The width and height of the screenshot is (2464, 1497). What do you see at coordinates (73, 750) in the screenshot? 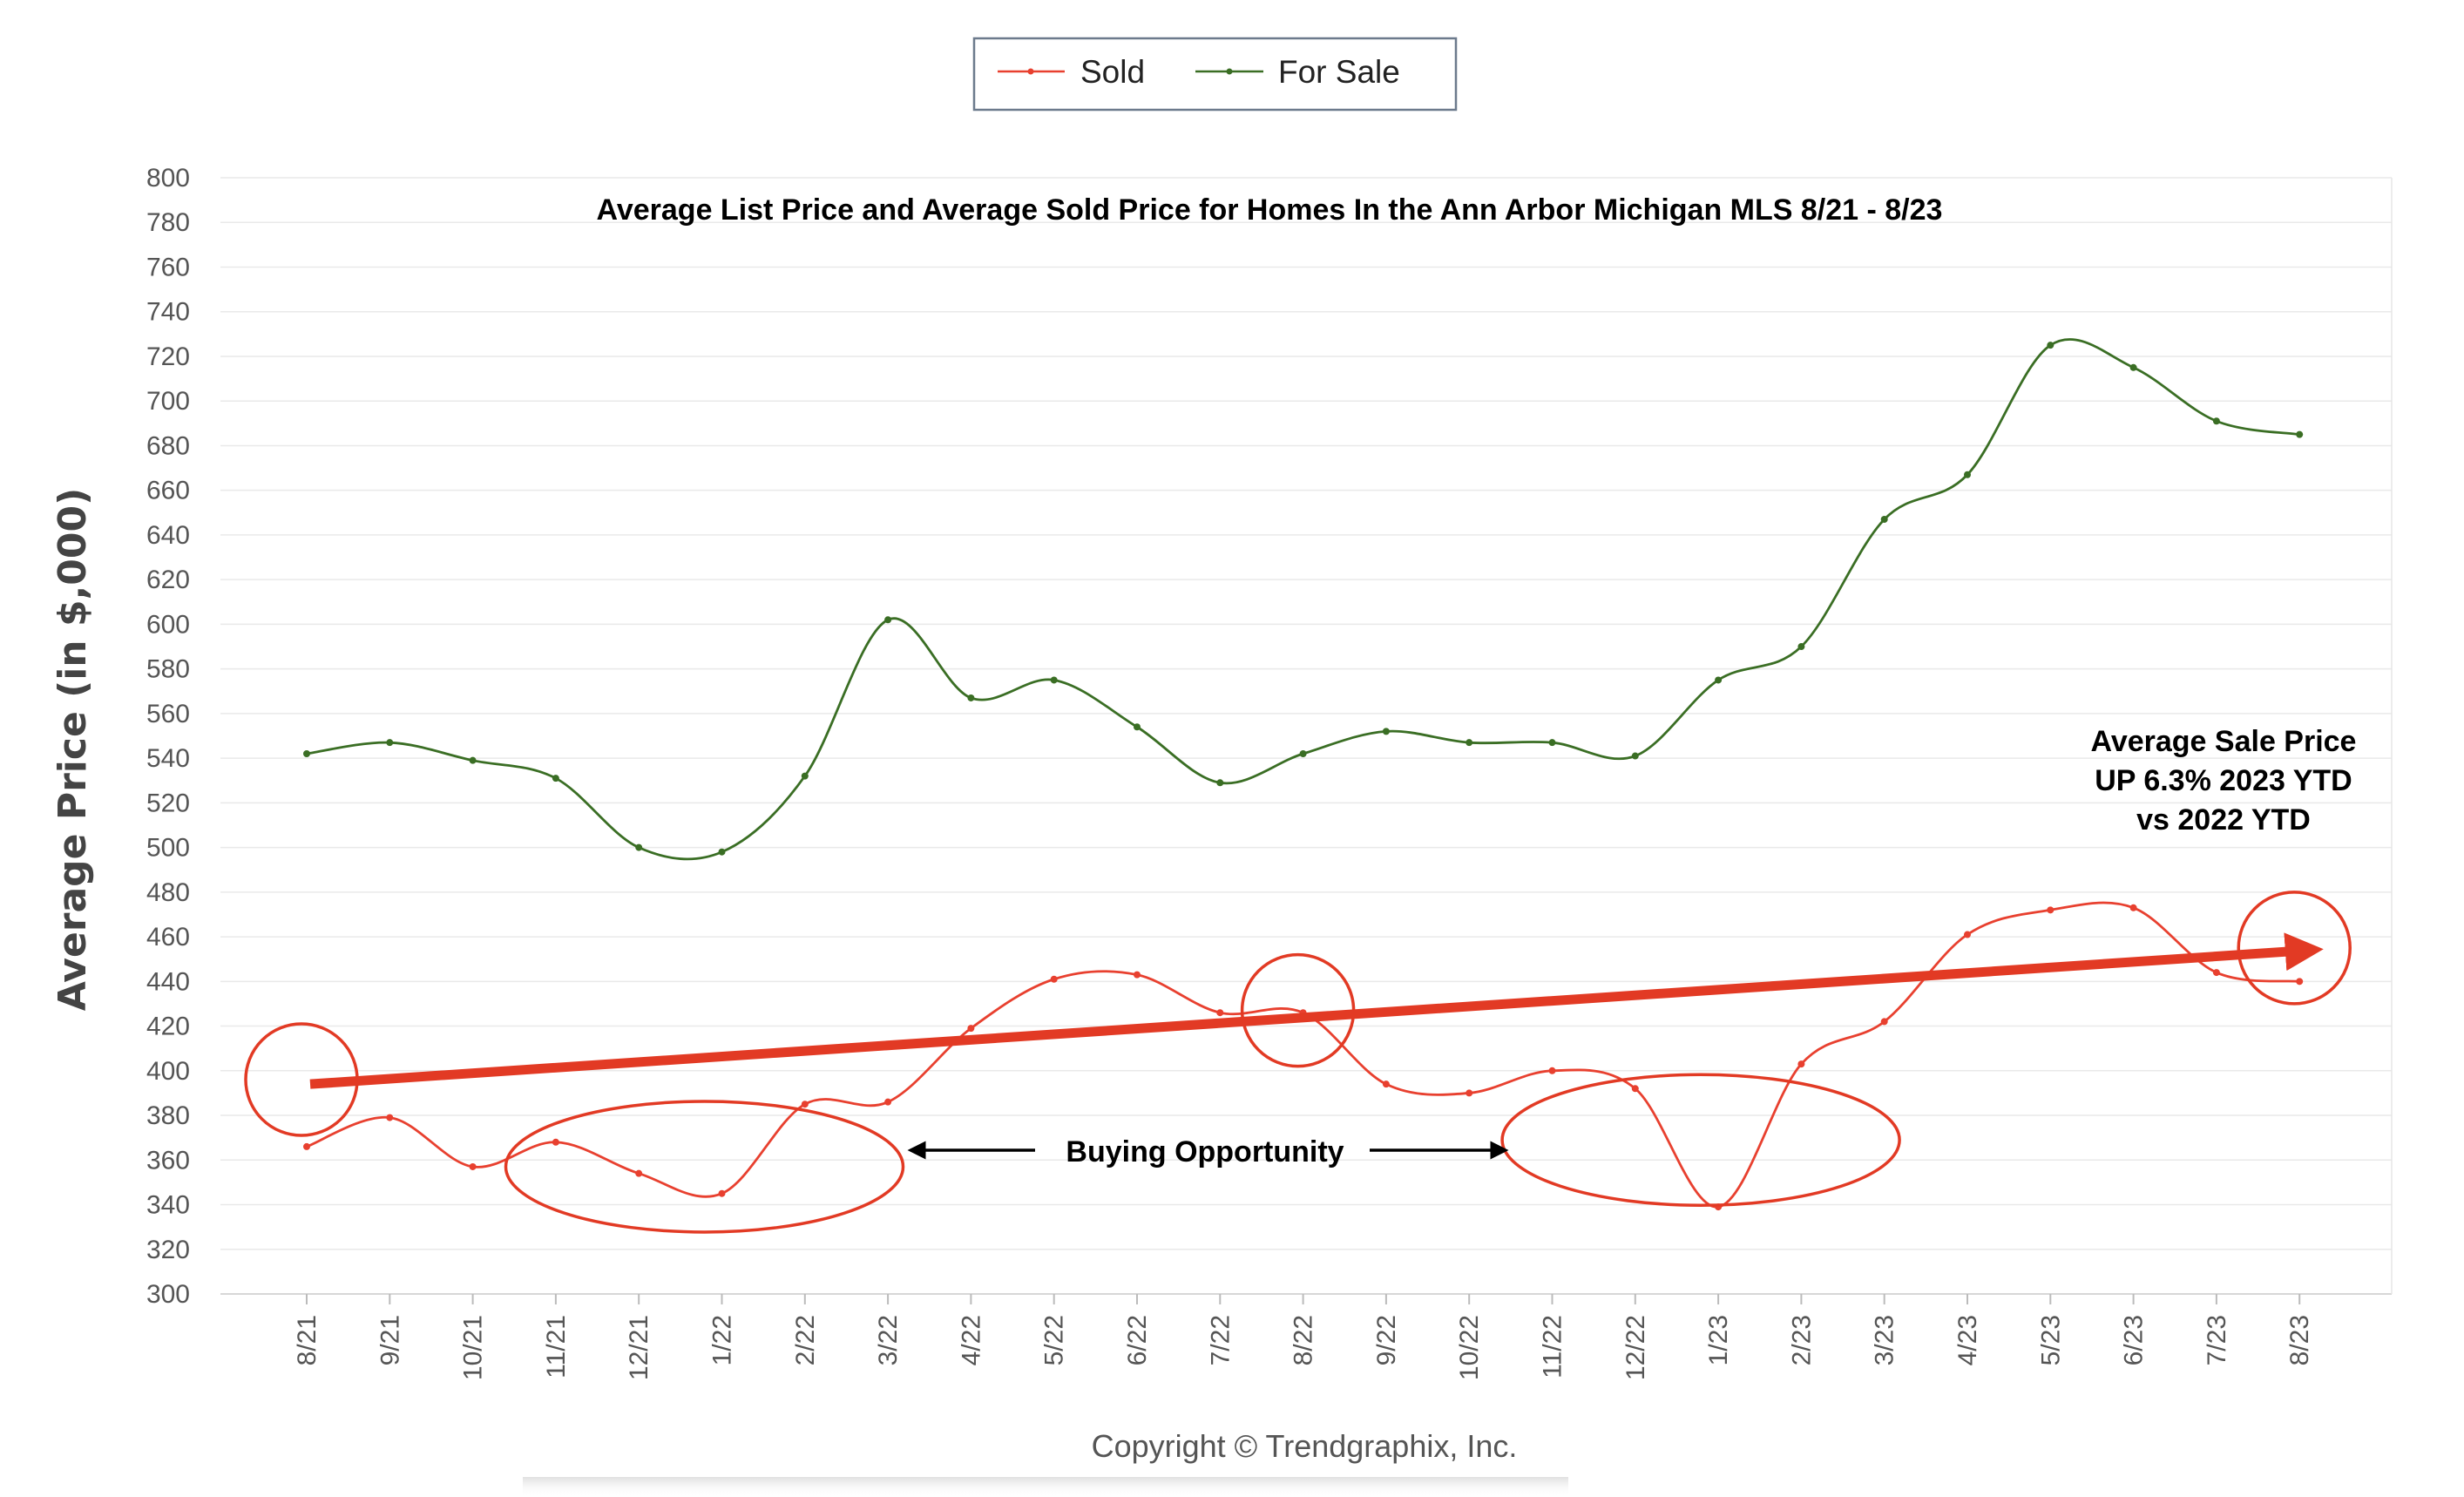
I see `y-axis-label: Average Price (in $,000)` at bounding box center [73, 750].